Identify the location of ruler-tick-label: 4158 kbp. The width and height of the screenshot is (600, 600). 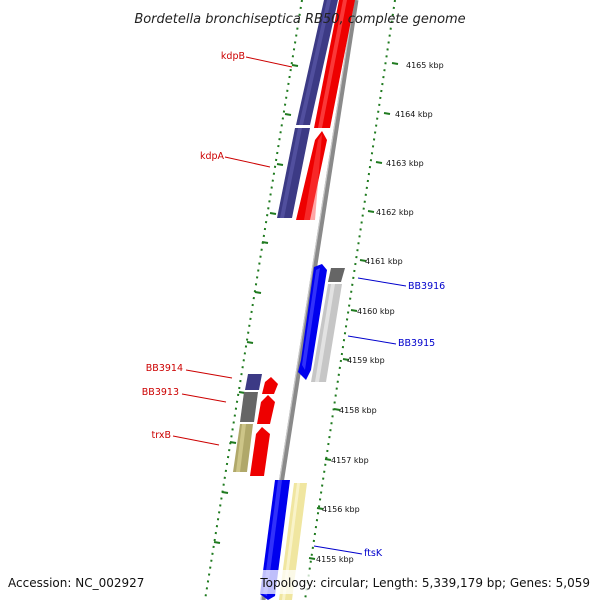
(358, 410).